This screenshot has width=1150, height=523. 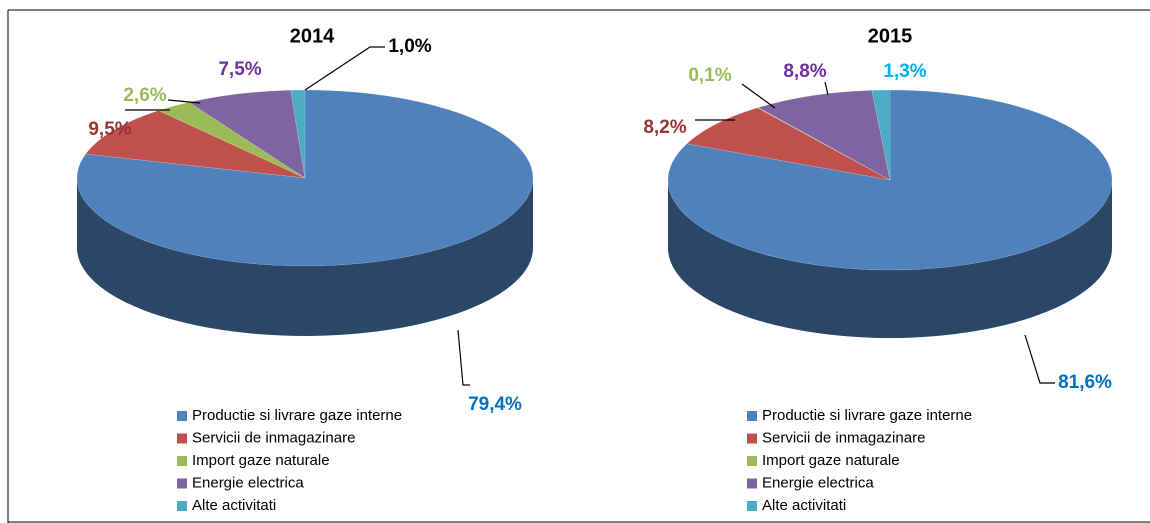 I want to click on data-label: 9,5%, so click(x=109, y=129).